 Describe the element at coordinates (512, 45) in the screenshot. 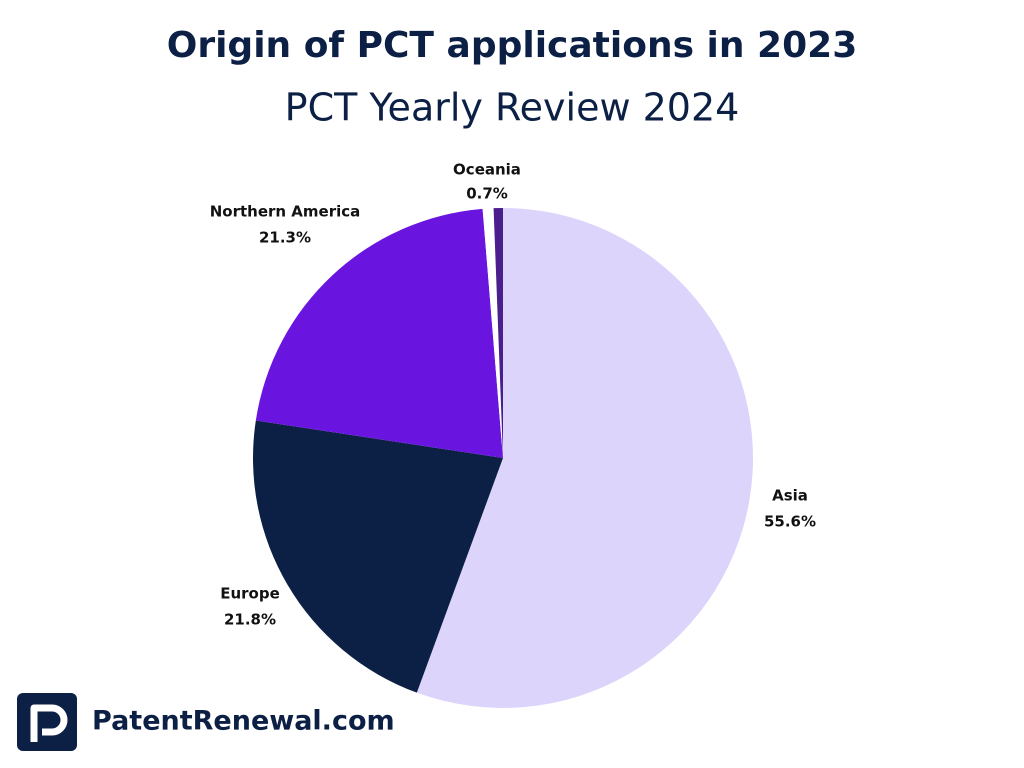

I see `chart-title: Origin of PCT applications in 2023` at that location.